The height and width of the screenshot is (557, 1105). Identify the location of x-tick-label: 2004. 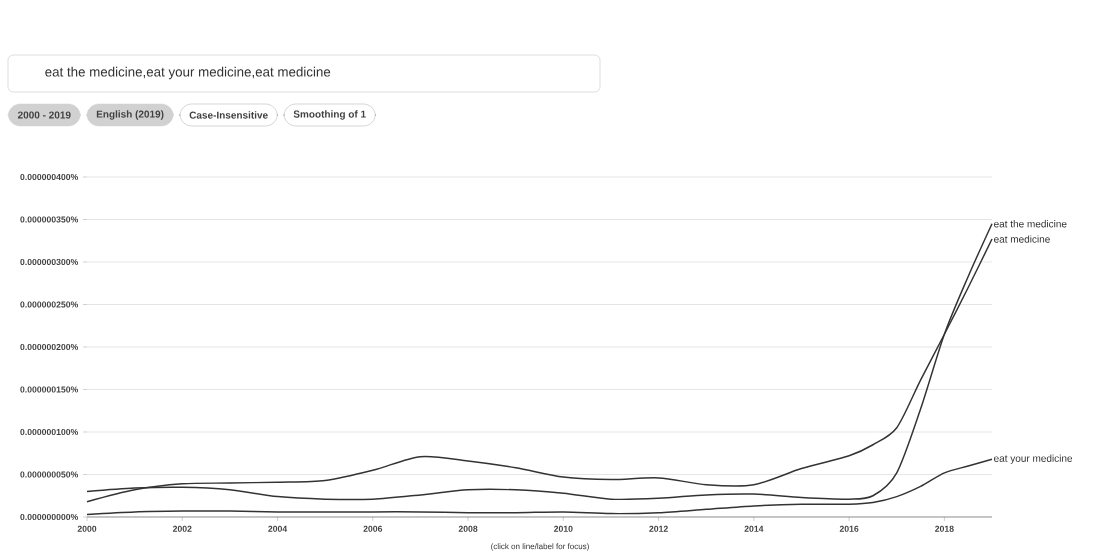
(278, 528).